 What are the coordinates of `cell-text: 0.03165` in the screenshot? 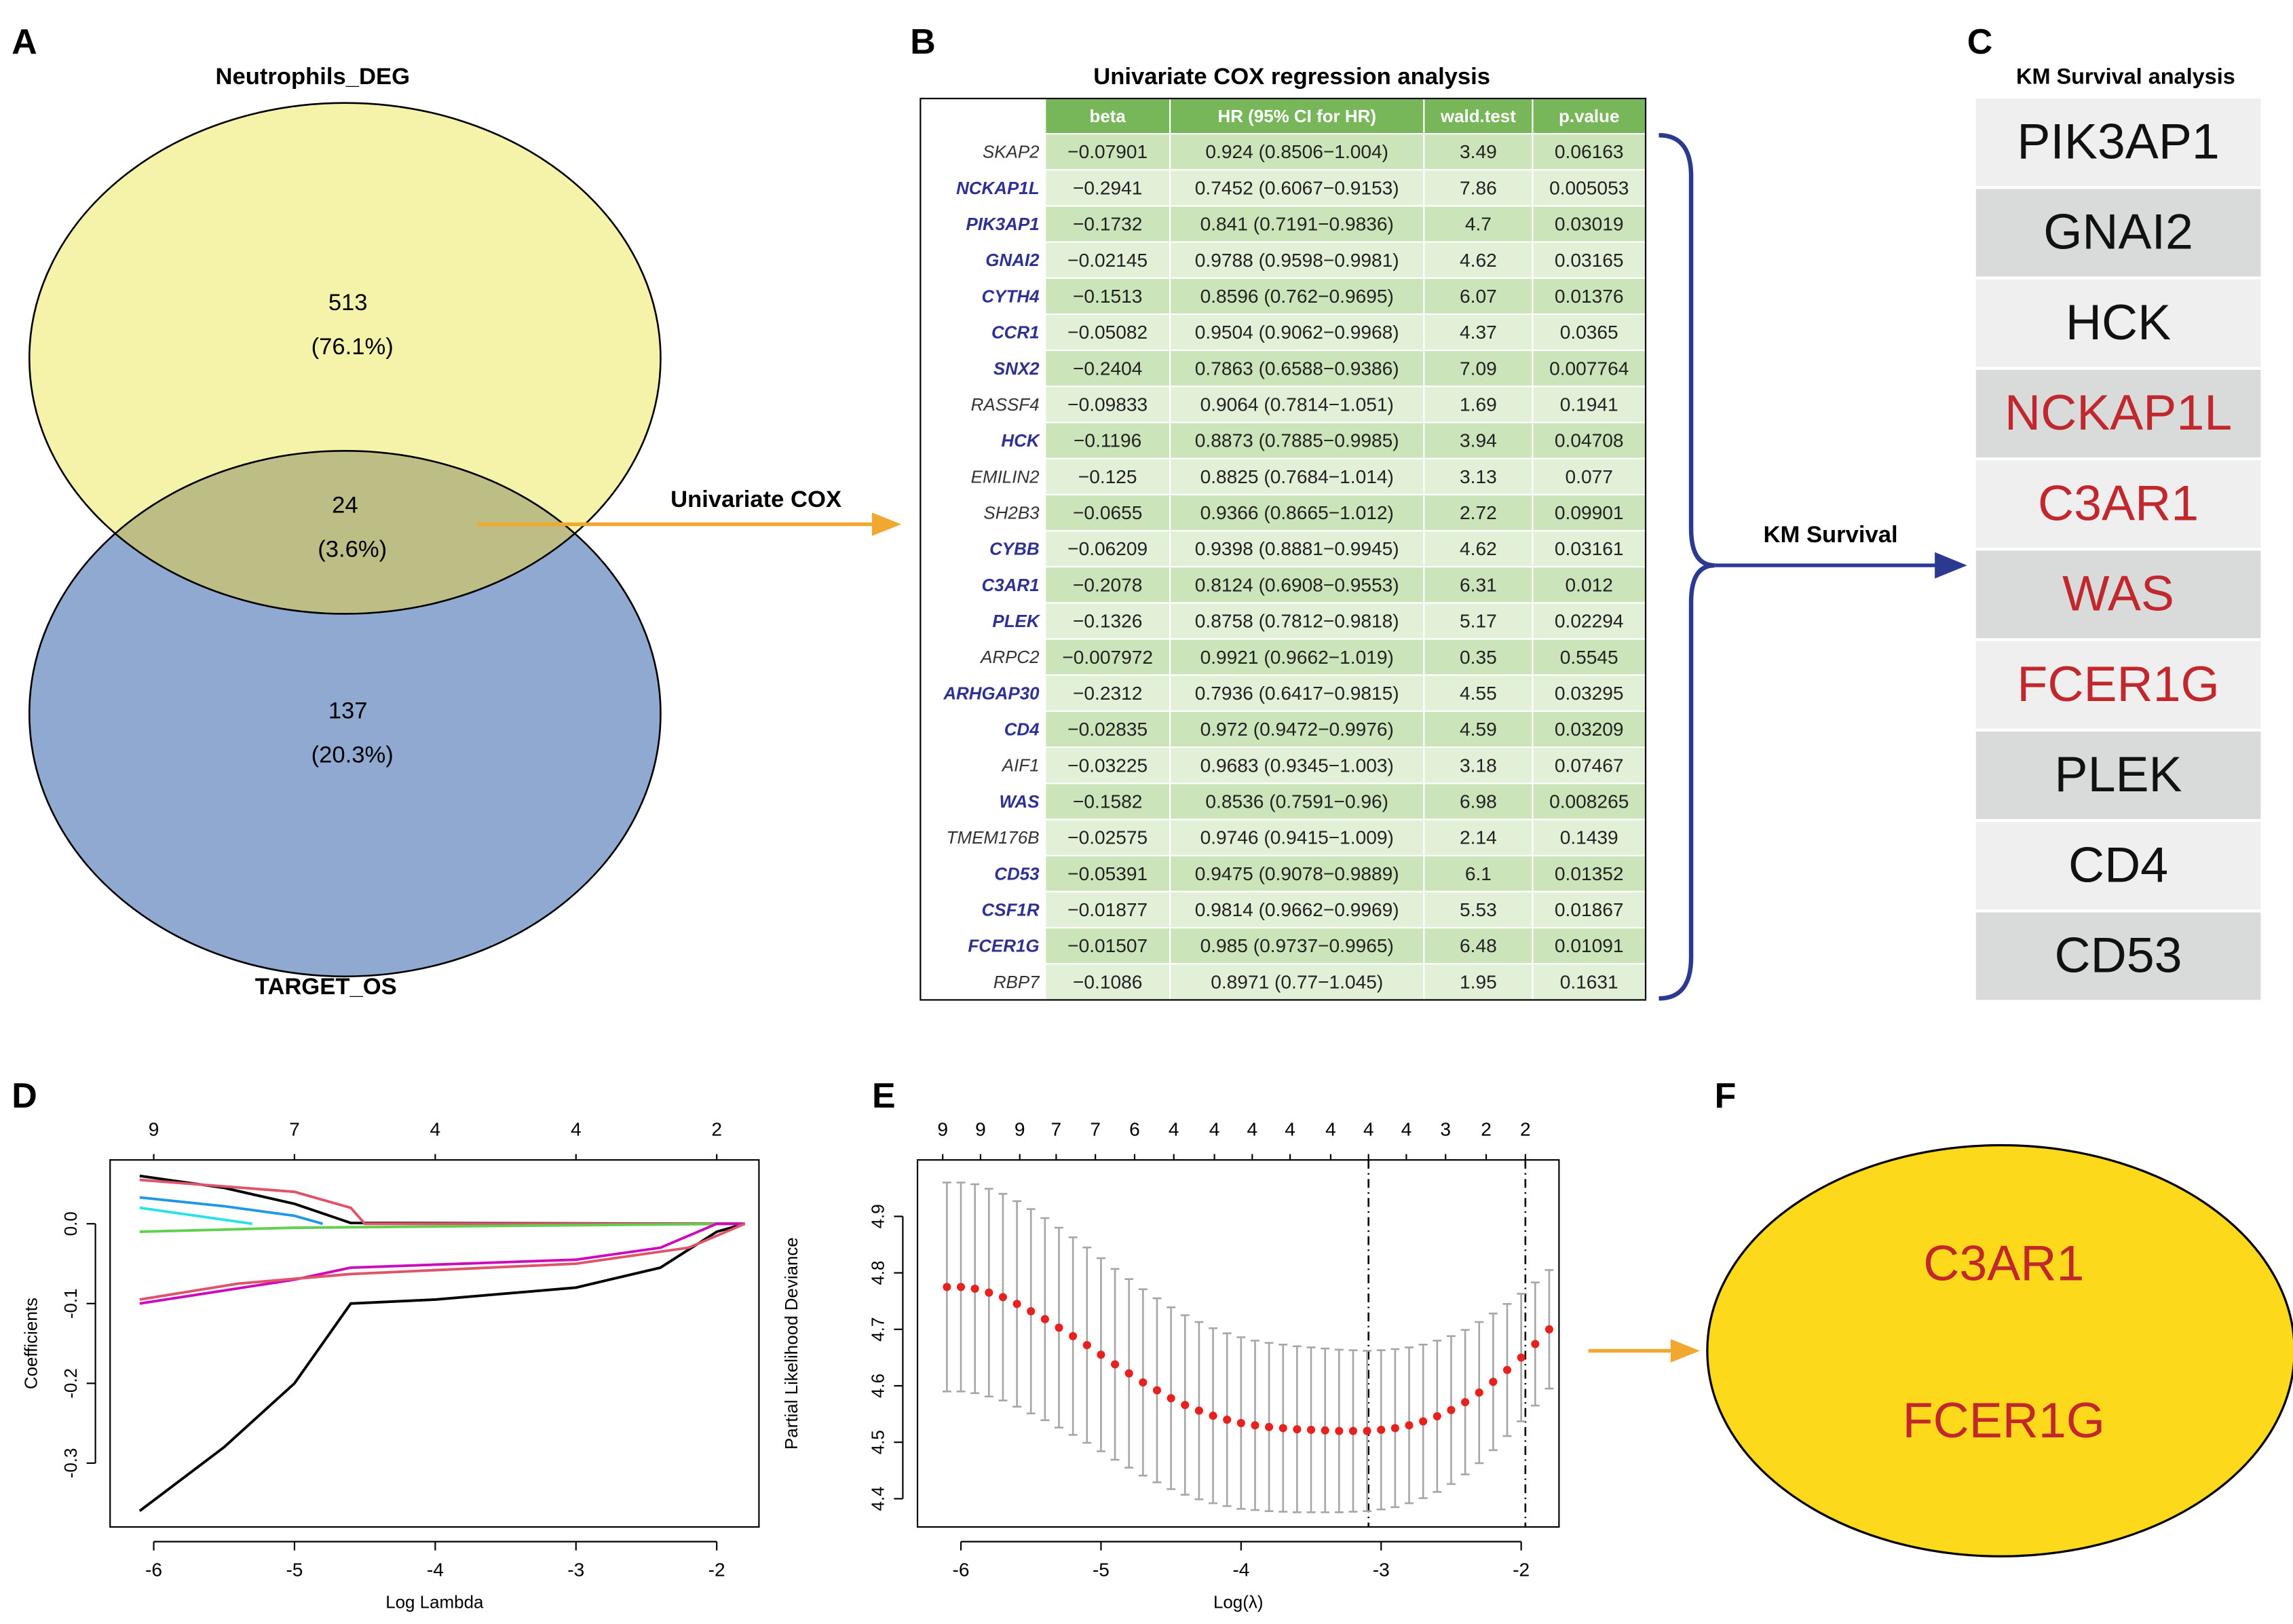 It's located at (1589, 260).